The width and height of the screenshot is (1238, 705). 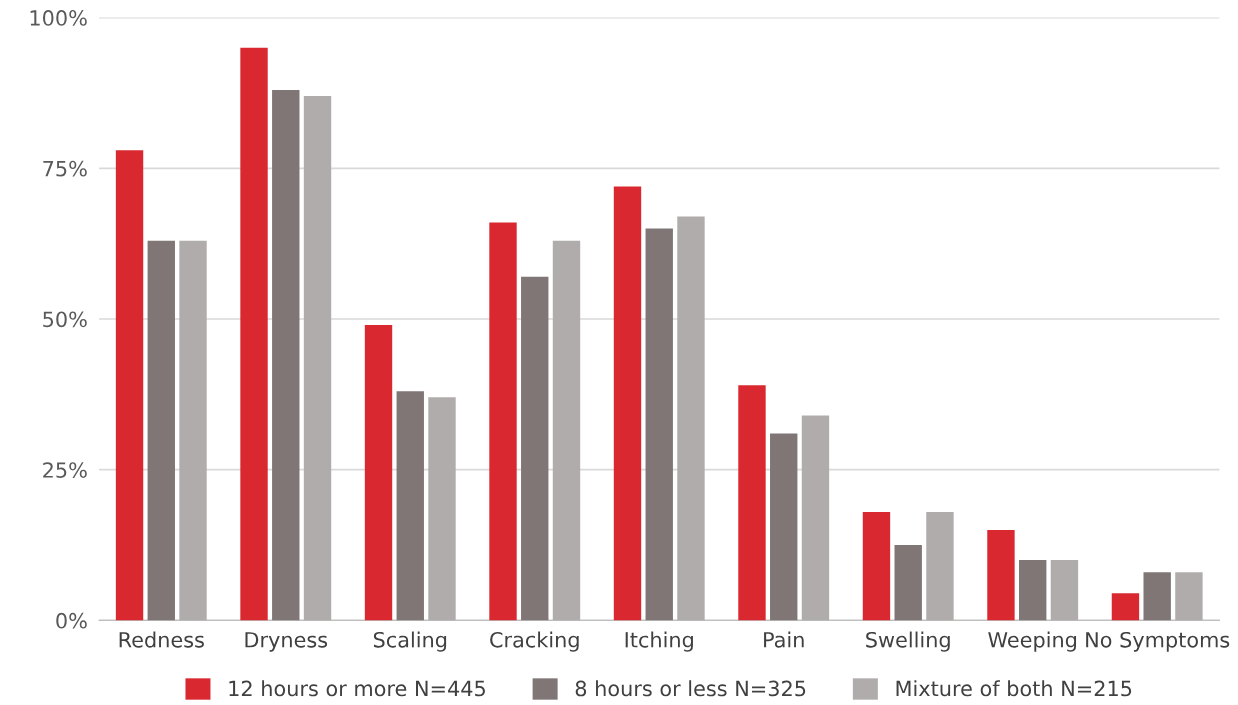 What do you see at coordinates (659, 641) in the screenshot?
I see `x-tick-label: Itching` at bounding box center [659, 641].